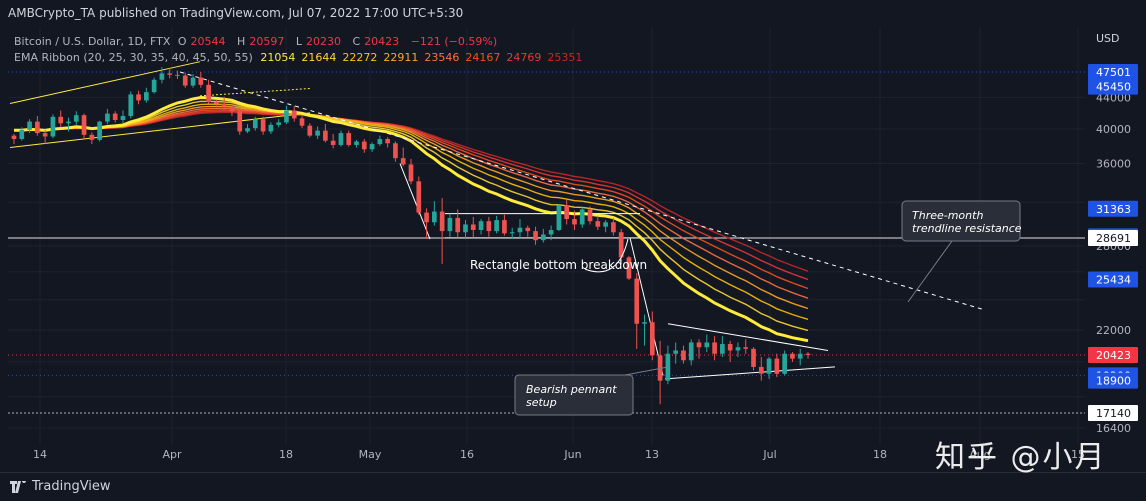 The height and width of the screenshot is (501, 1146). Describe the element at coordinates (1113, 238) in the screenshot. I see `price-tag-28691: 28691` at that location.